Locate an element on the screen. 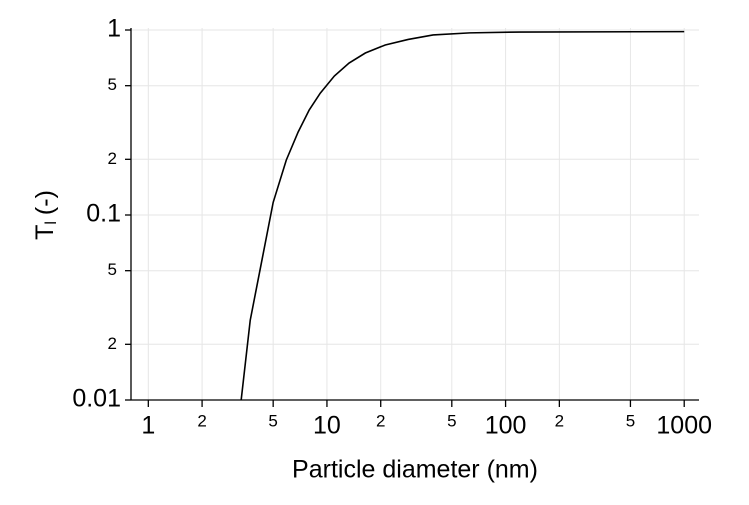  x-tick-label: 100 is located at coordinates (506, 426).